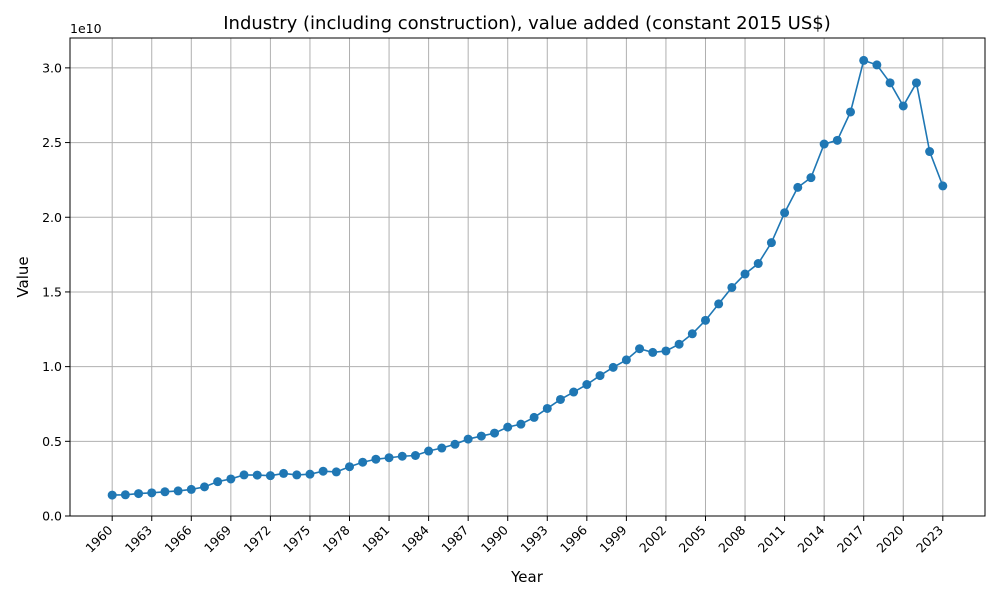 The image size is (1000, 600). I want to click on data-point-1963, so click(152, 493).